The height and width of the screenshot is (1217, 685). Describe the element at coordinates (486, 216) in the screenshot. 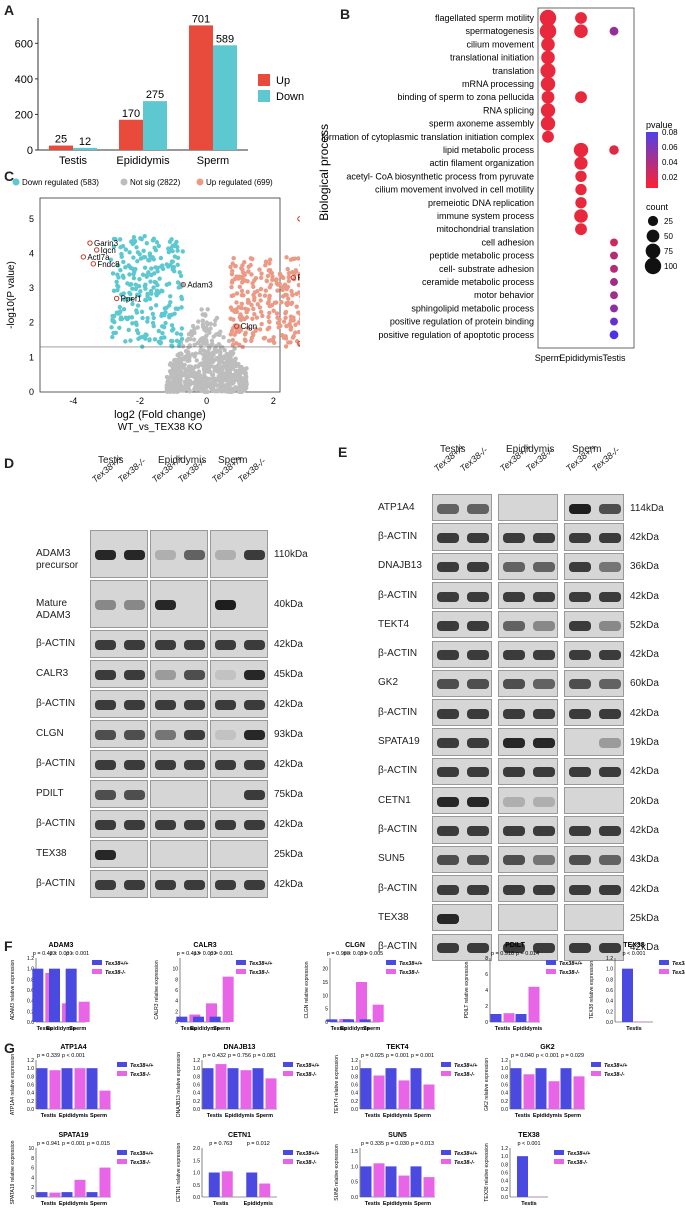

I see `term-label: immune system process` at that location.